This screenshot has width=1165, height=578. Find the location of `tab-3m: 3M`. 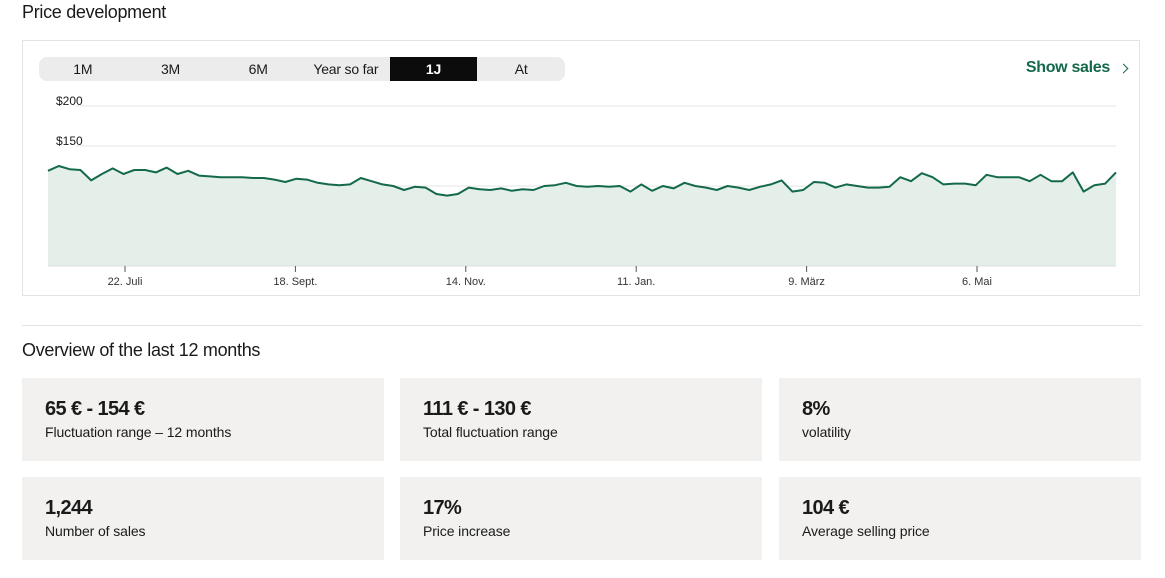

tab-3m: 3M is located at coordinates (170, 69).